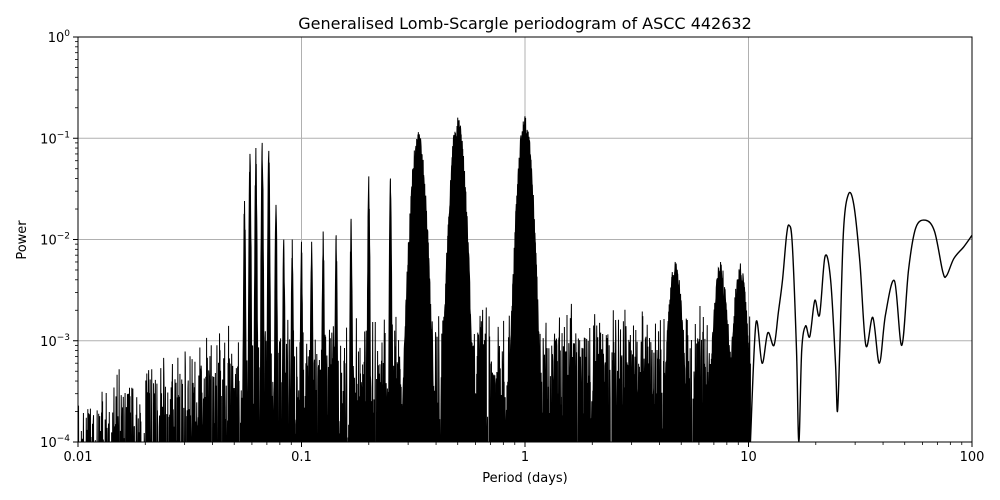 This screenshot has width=1000, height=500. I want to click on x-tick-labels: 0.01 0.1 1 10 100, so click(524, 457).